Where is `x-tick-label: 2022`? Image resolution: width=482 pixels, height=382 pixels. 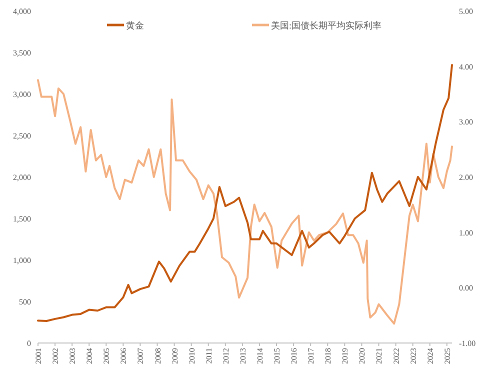 x-tick-label: 2022 is located at coordinates (396, 356).